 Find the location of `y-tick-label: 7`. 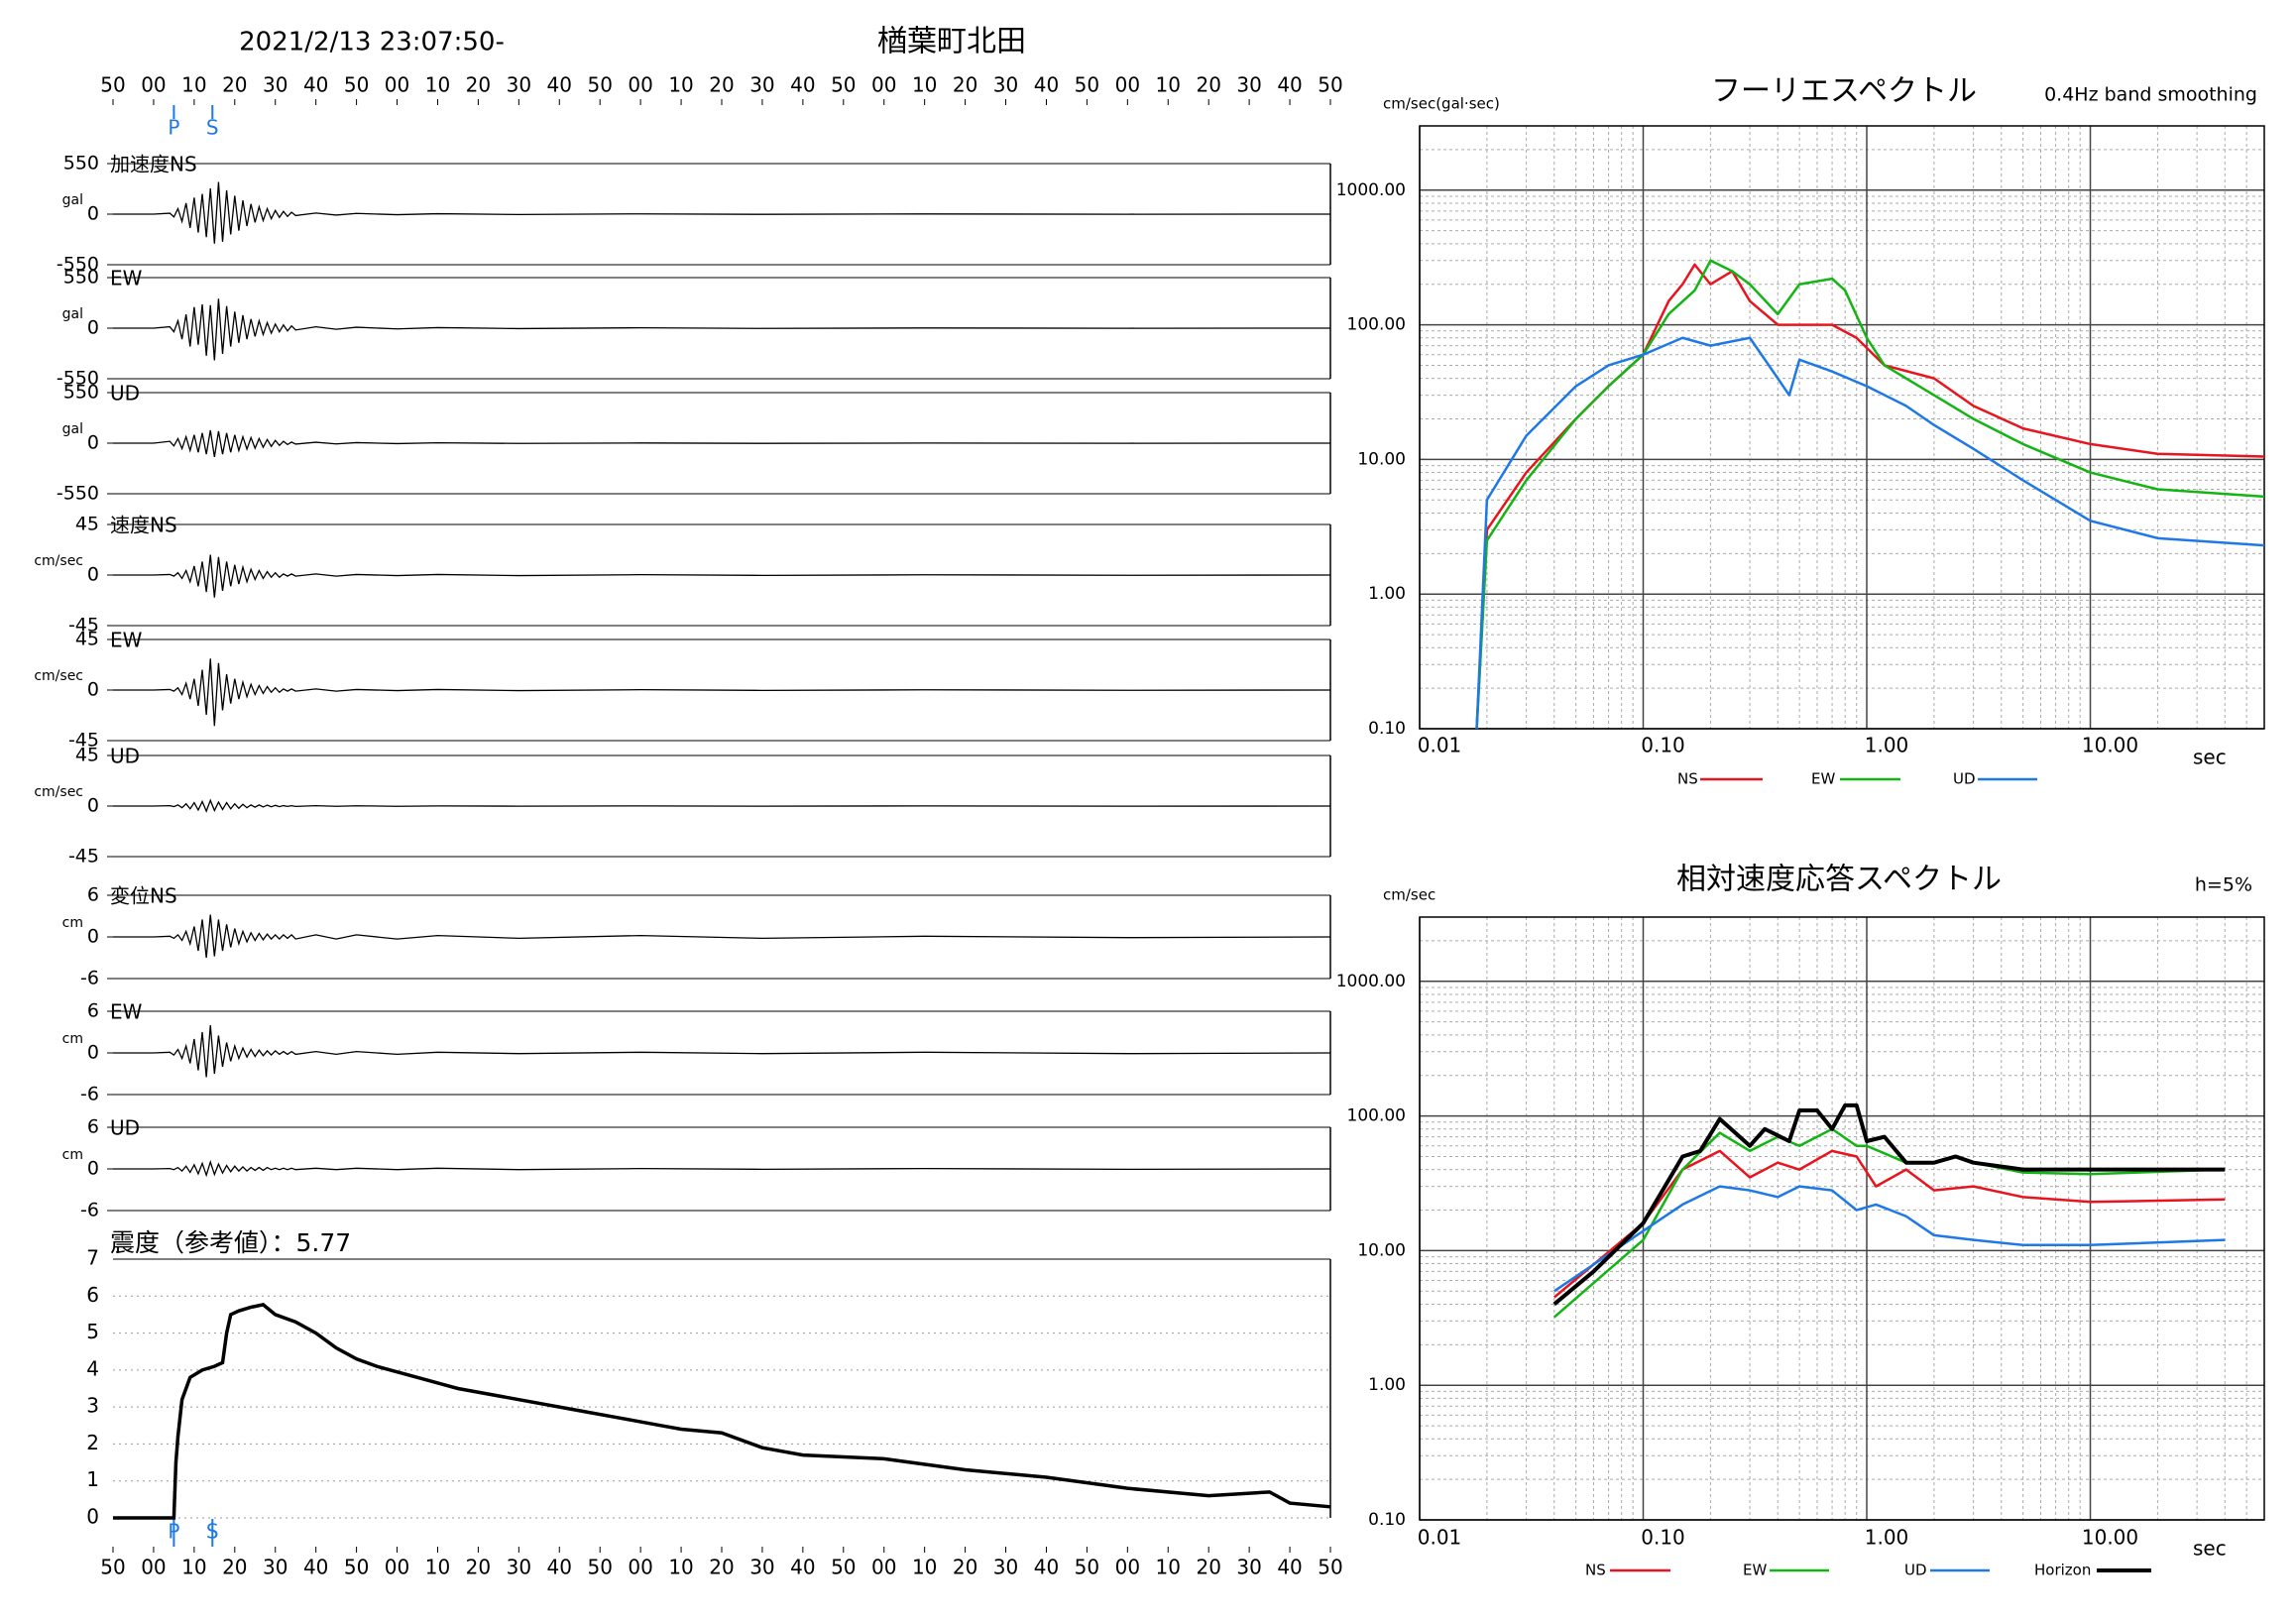

y-tick-label: 7 is located at coordinates (93, 1258).